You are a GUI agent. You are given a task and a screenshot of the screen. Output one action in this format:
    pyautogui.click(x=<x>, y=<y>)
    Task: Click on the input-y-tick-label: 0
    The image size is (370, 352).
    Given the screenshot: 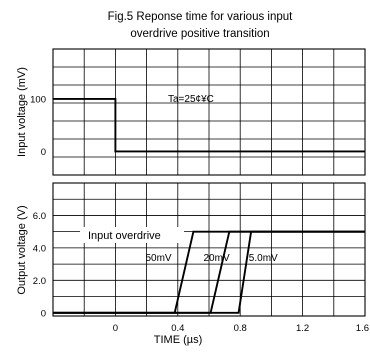 What is the action you would take?
    pyautogui.click(x=43, y=152)
    